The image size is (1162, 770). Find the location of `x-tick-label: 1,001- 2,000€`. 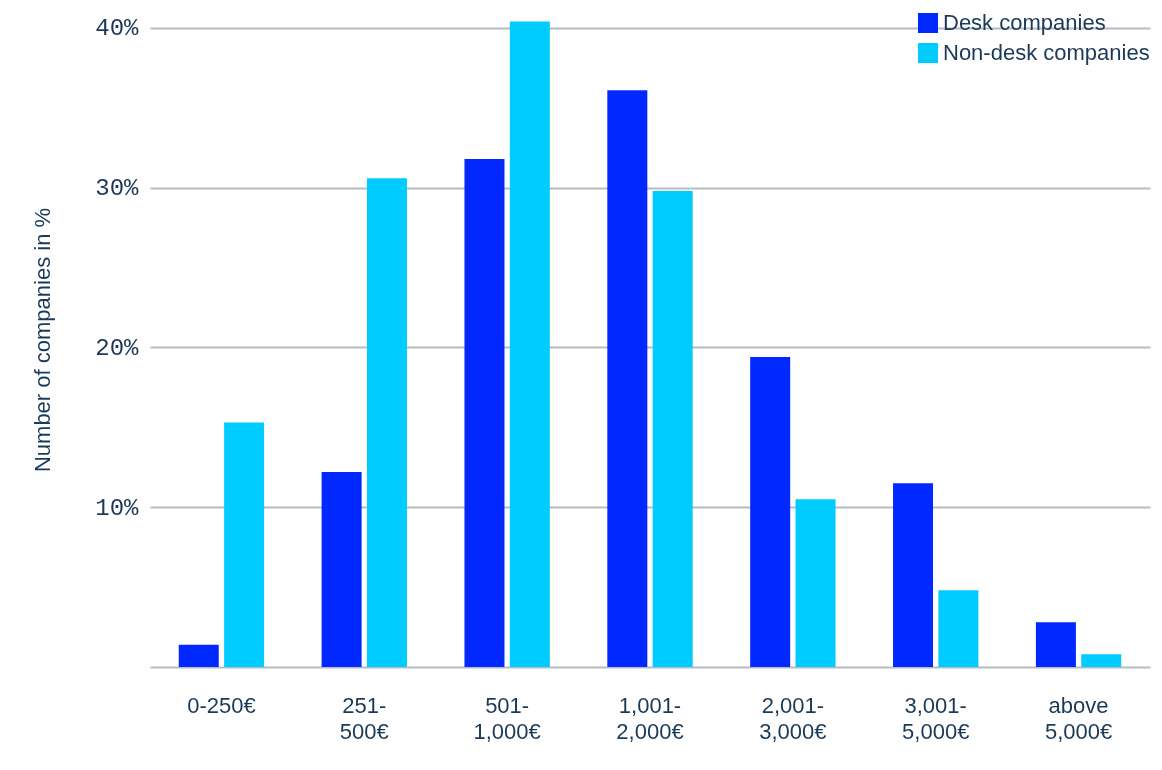

x-tick-label: 1,001- 2,000€ is located at coordinates (650, 718).